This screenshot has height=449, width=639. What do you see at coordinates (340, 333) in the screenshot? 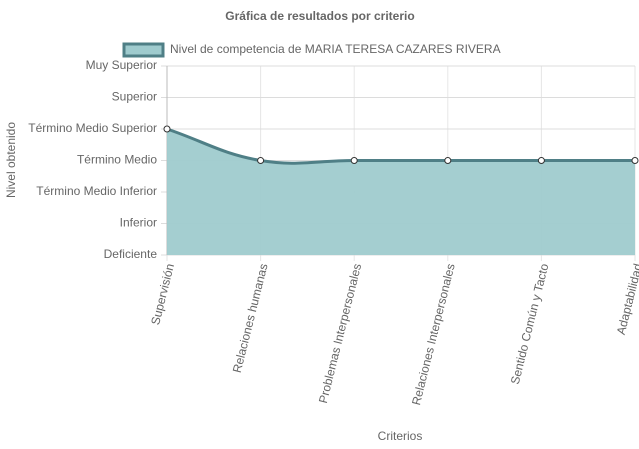
I see `x-tick-label: Problemas Interpersonales` at bounding box center [340, 333].